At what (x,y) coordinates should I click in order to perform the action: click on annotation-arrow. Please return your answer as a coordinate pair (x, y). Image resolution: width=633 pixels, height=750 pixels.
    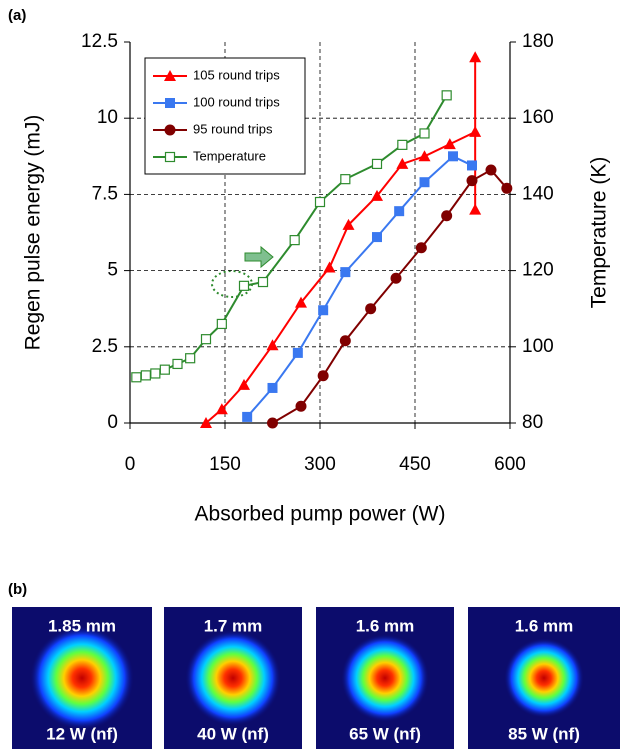
    Looking at the image, I should click on (259, 257).